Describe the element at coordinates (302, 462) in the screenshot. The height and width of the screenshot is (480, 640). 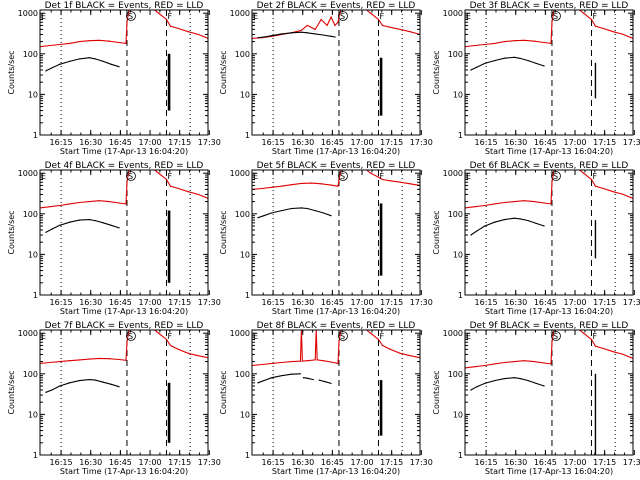
I see `x-tick-label: 16:30` at that location.